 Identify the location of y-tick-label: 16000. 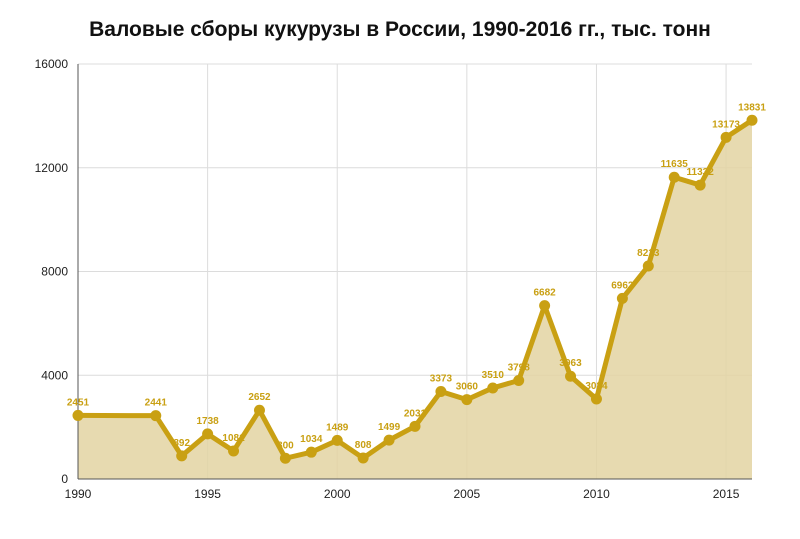
(52, 64).